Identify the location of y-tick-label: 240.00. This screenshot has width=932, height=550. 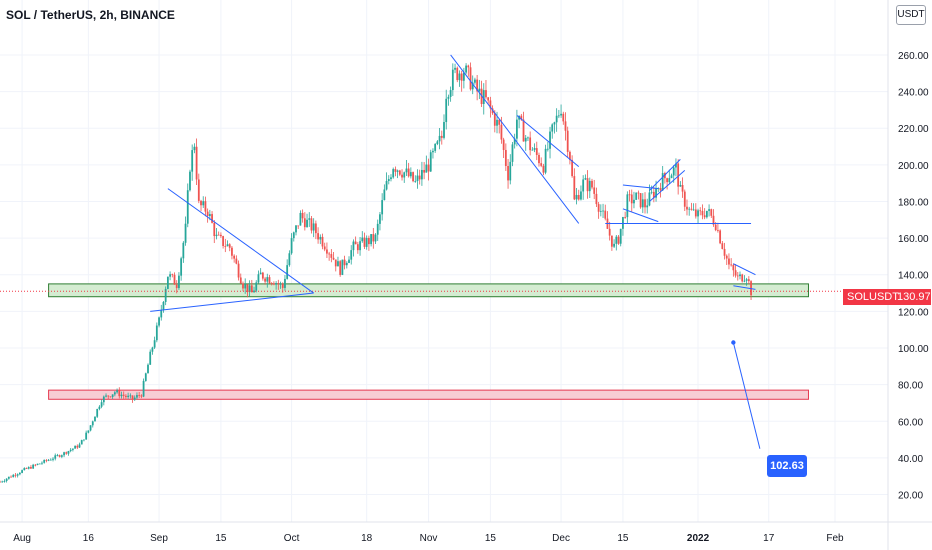
(913, 93).